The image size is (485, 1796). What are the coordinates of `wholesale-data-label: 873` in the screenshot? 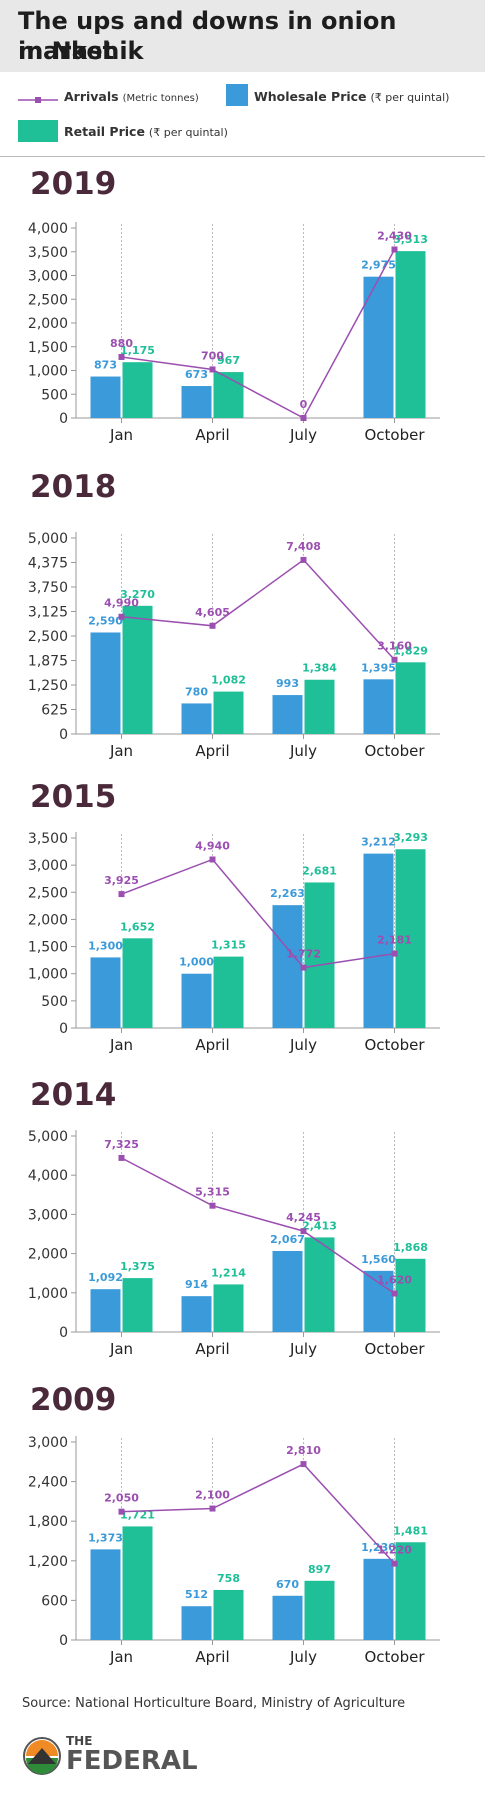 It's located at (105, 365).